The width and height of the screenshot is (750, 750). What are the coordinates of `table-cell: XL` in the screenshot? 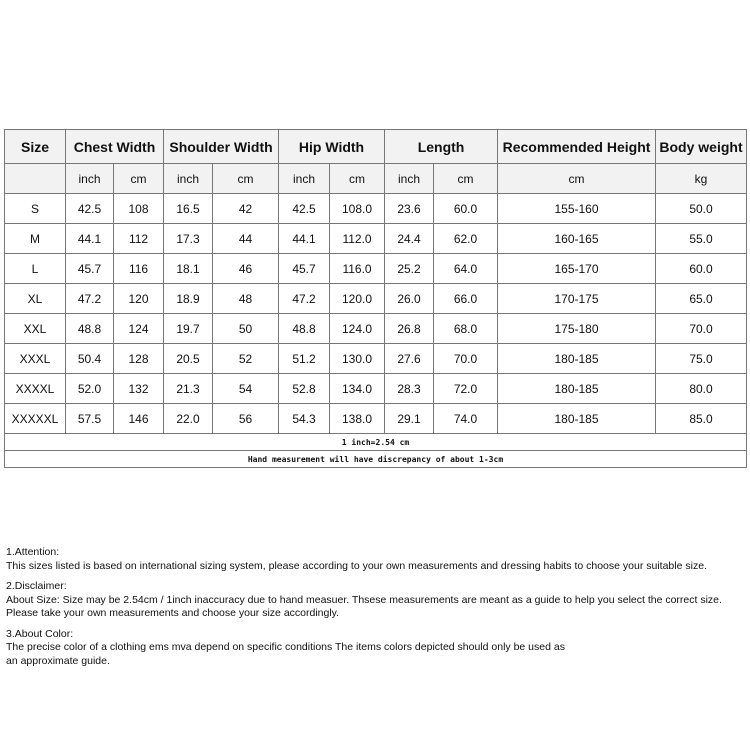 It's located at (35, 298).